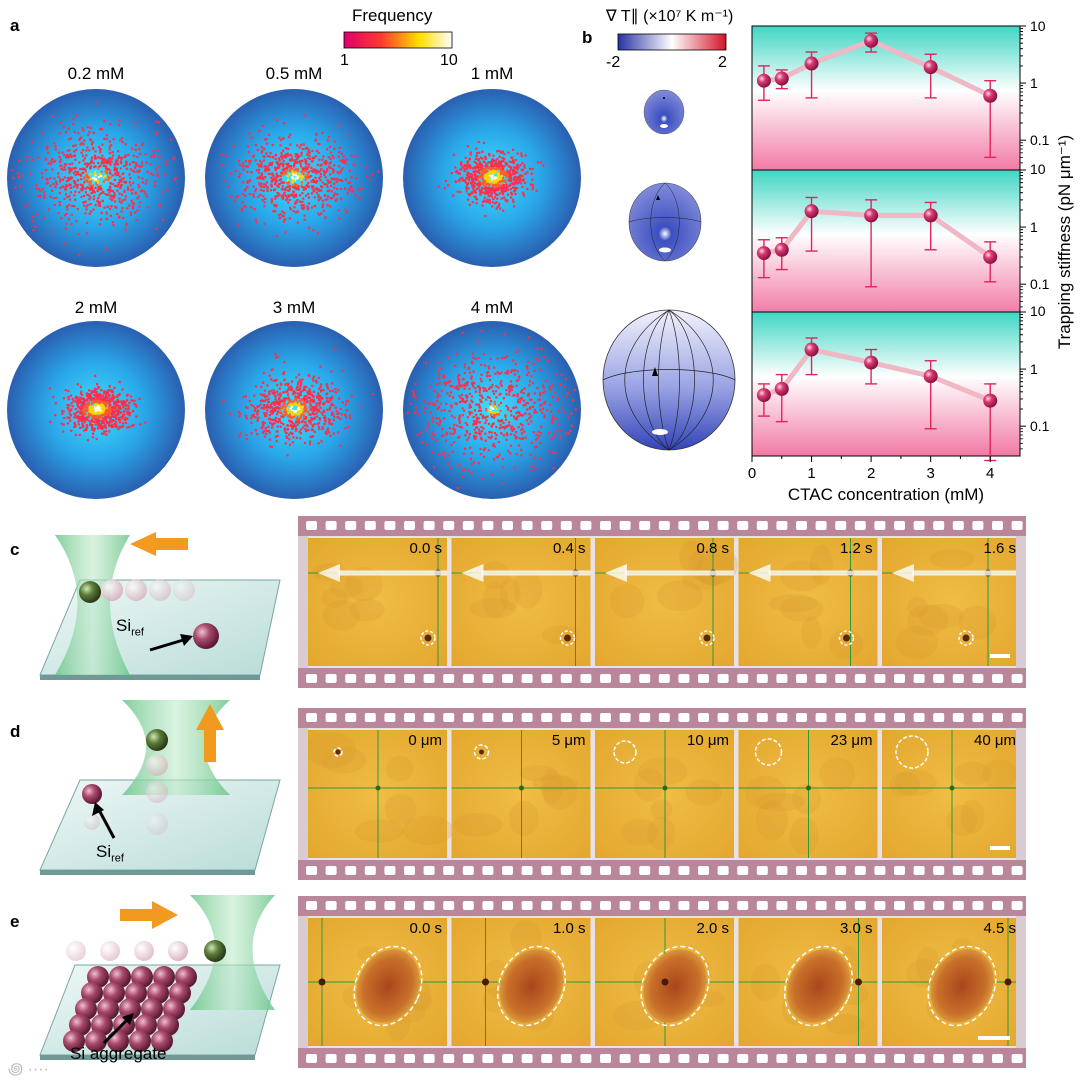 Image resolution: width=1080 pixels, height=1084 pixels. What do you see at coordinates (449, 60) in the screenshot?
I see `frequency-colorbar-max: 10` at bounding box center [449, 60].